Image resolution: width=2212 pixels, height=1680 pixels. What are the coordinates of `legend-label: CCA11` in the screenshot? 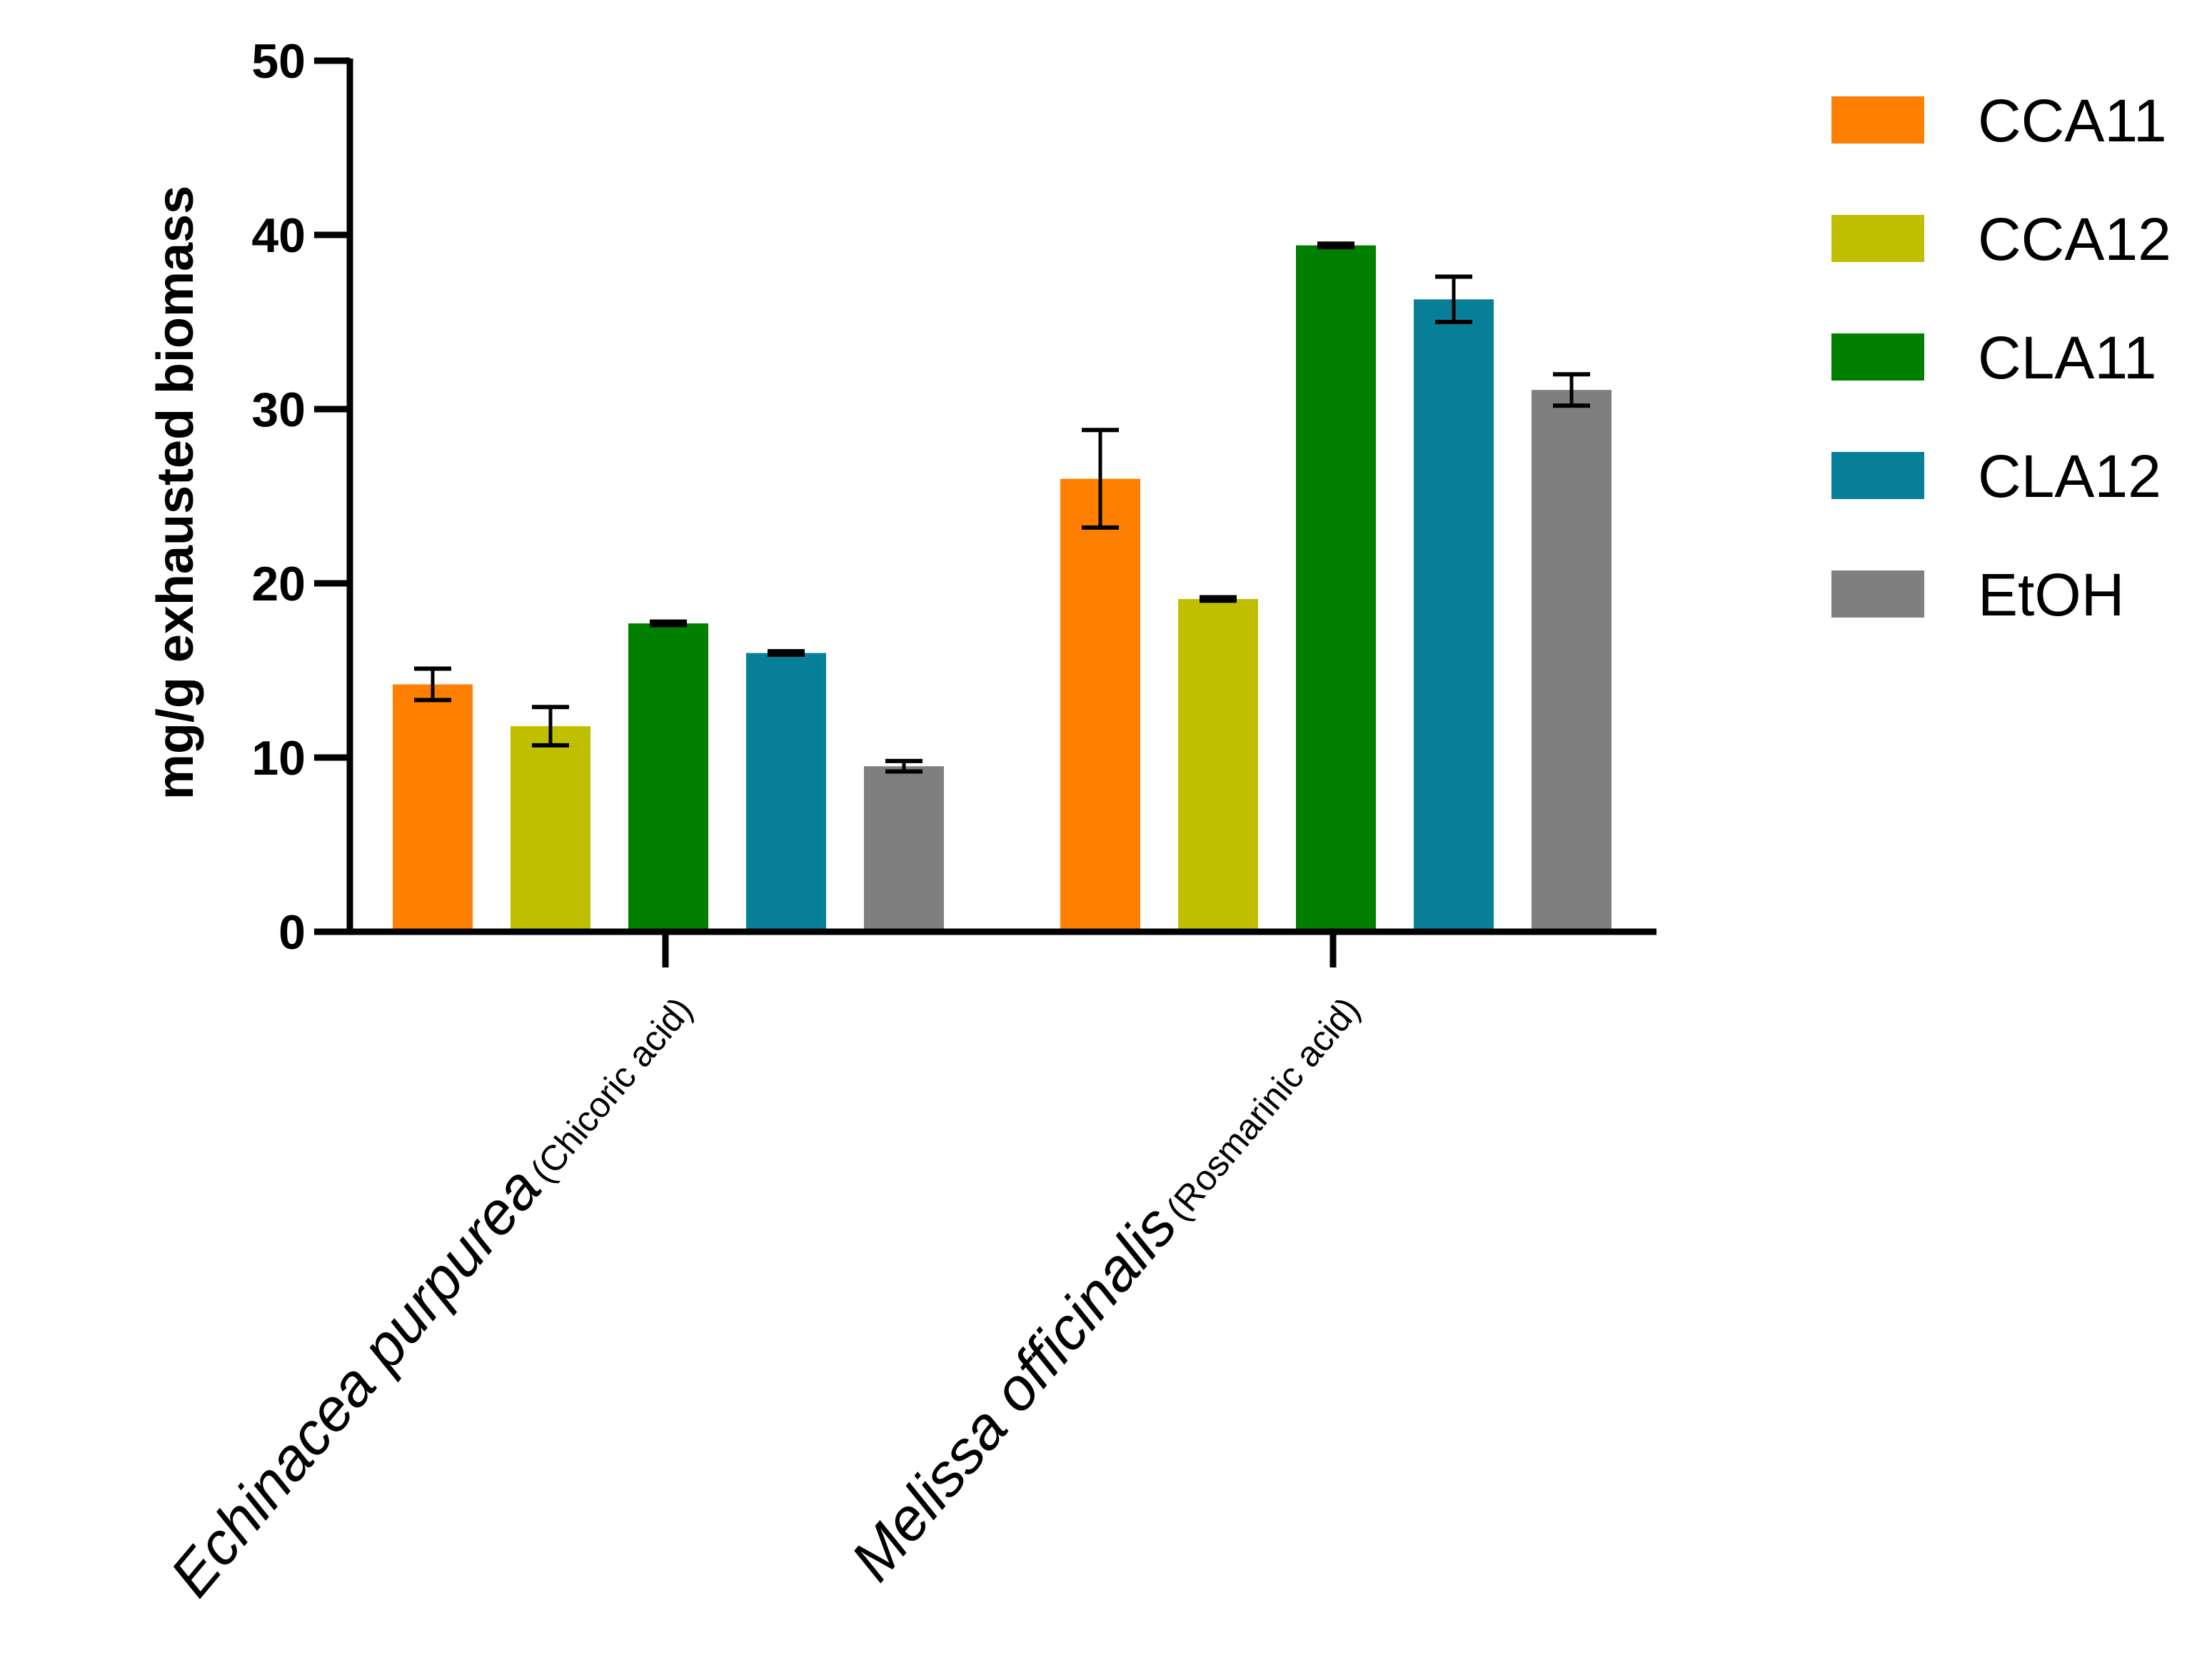 It's located at (2072, 120).